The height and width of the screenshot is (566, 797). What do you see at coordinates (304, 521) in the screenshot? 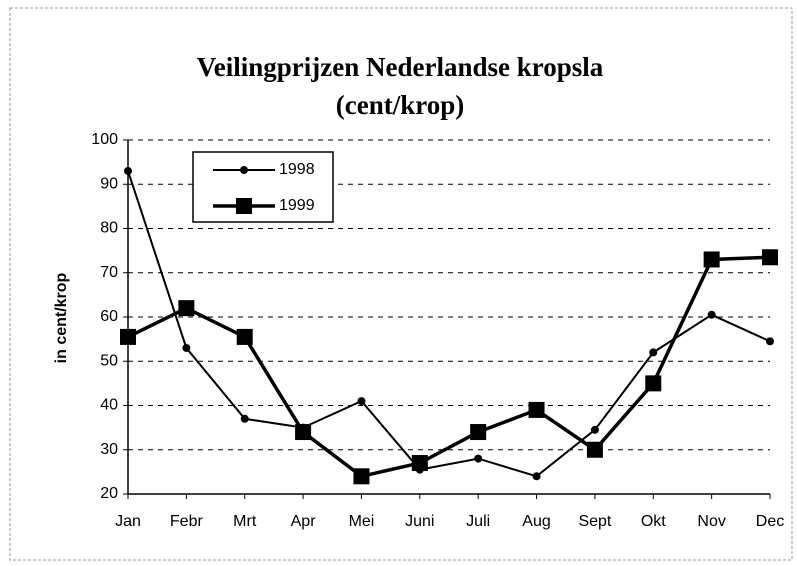
I see `x-tick-label: Apr` at bounding box center [304, 521].